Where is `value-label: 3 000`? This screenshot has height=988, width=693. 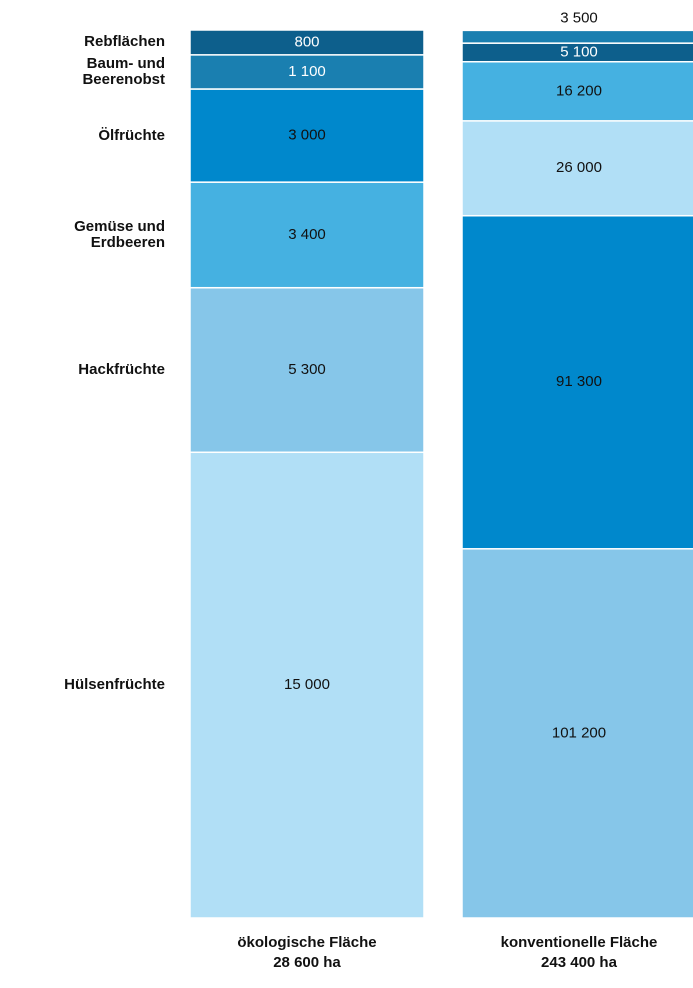 value-label: 3 000 is located at coordinates (307, 135).